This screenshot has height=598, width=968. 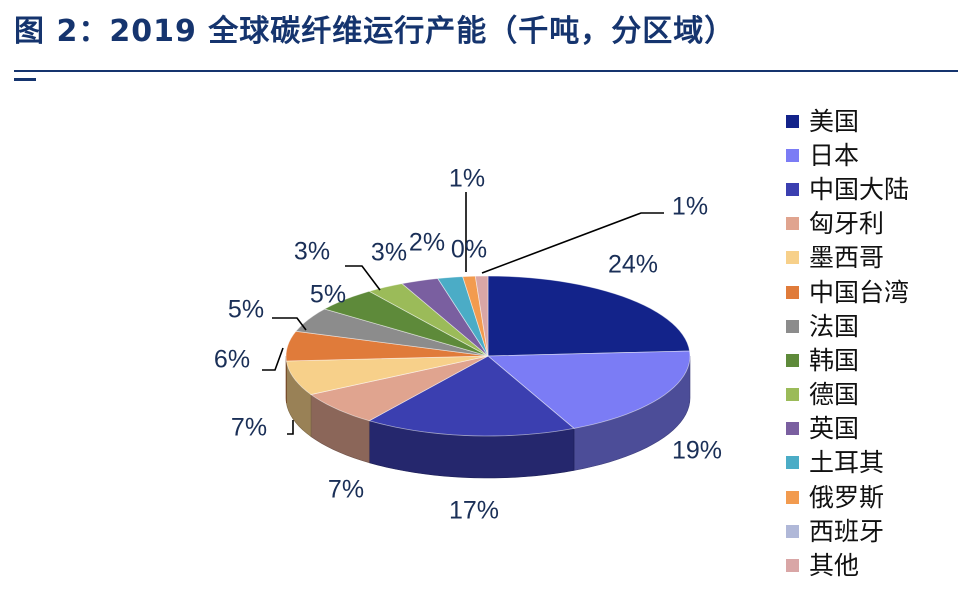 I want to click on legend-item: 韩国, so click(x=847, y=360).